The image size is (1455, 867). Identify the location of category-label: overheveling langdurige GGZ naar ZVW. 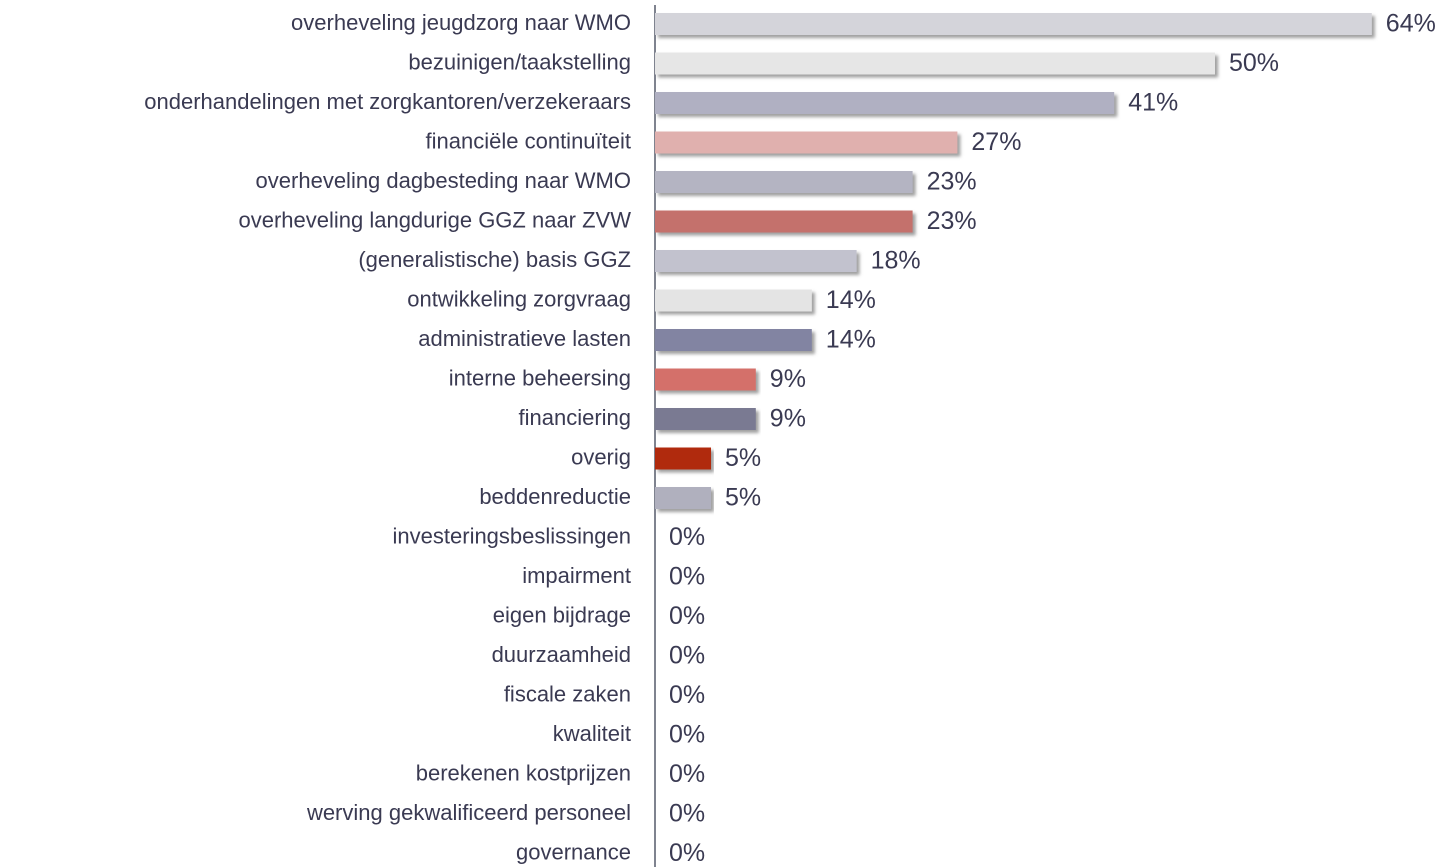
(434, 219).